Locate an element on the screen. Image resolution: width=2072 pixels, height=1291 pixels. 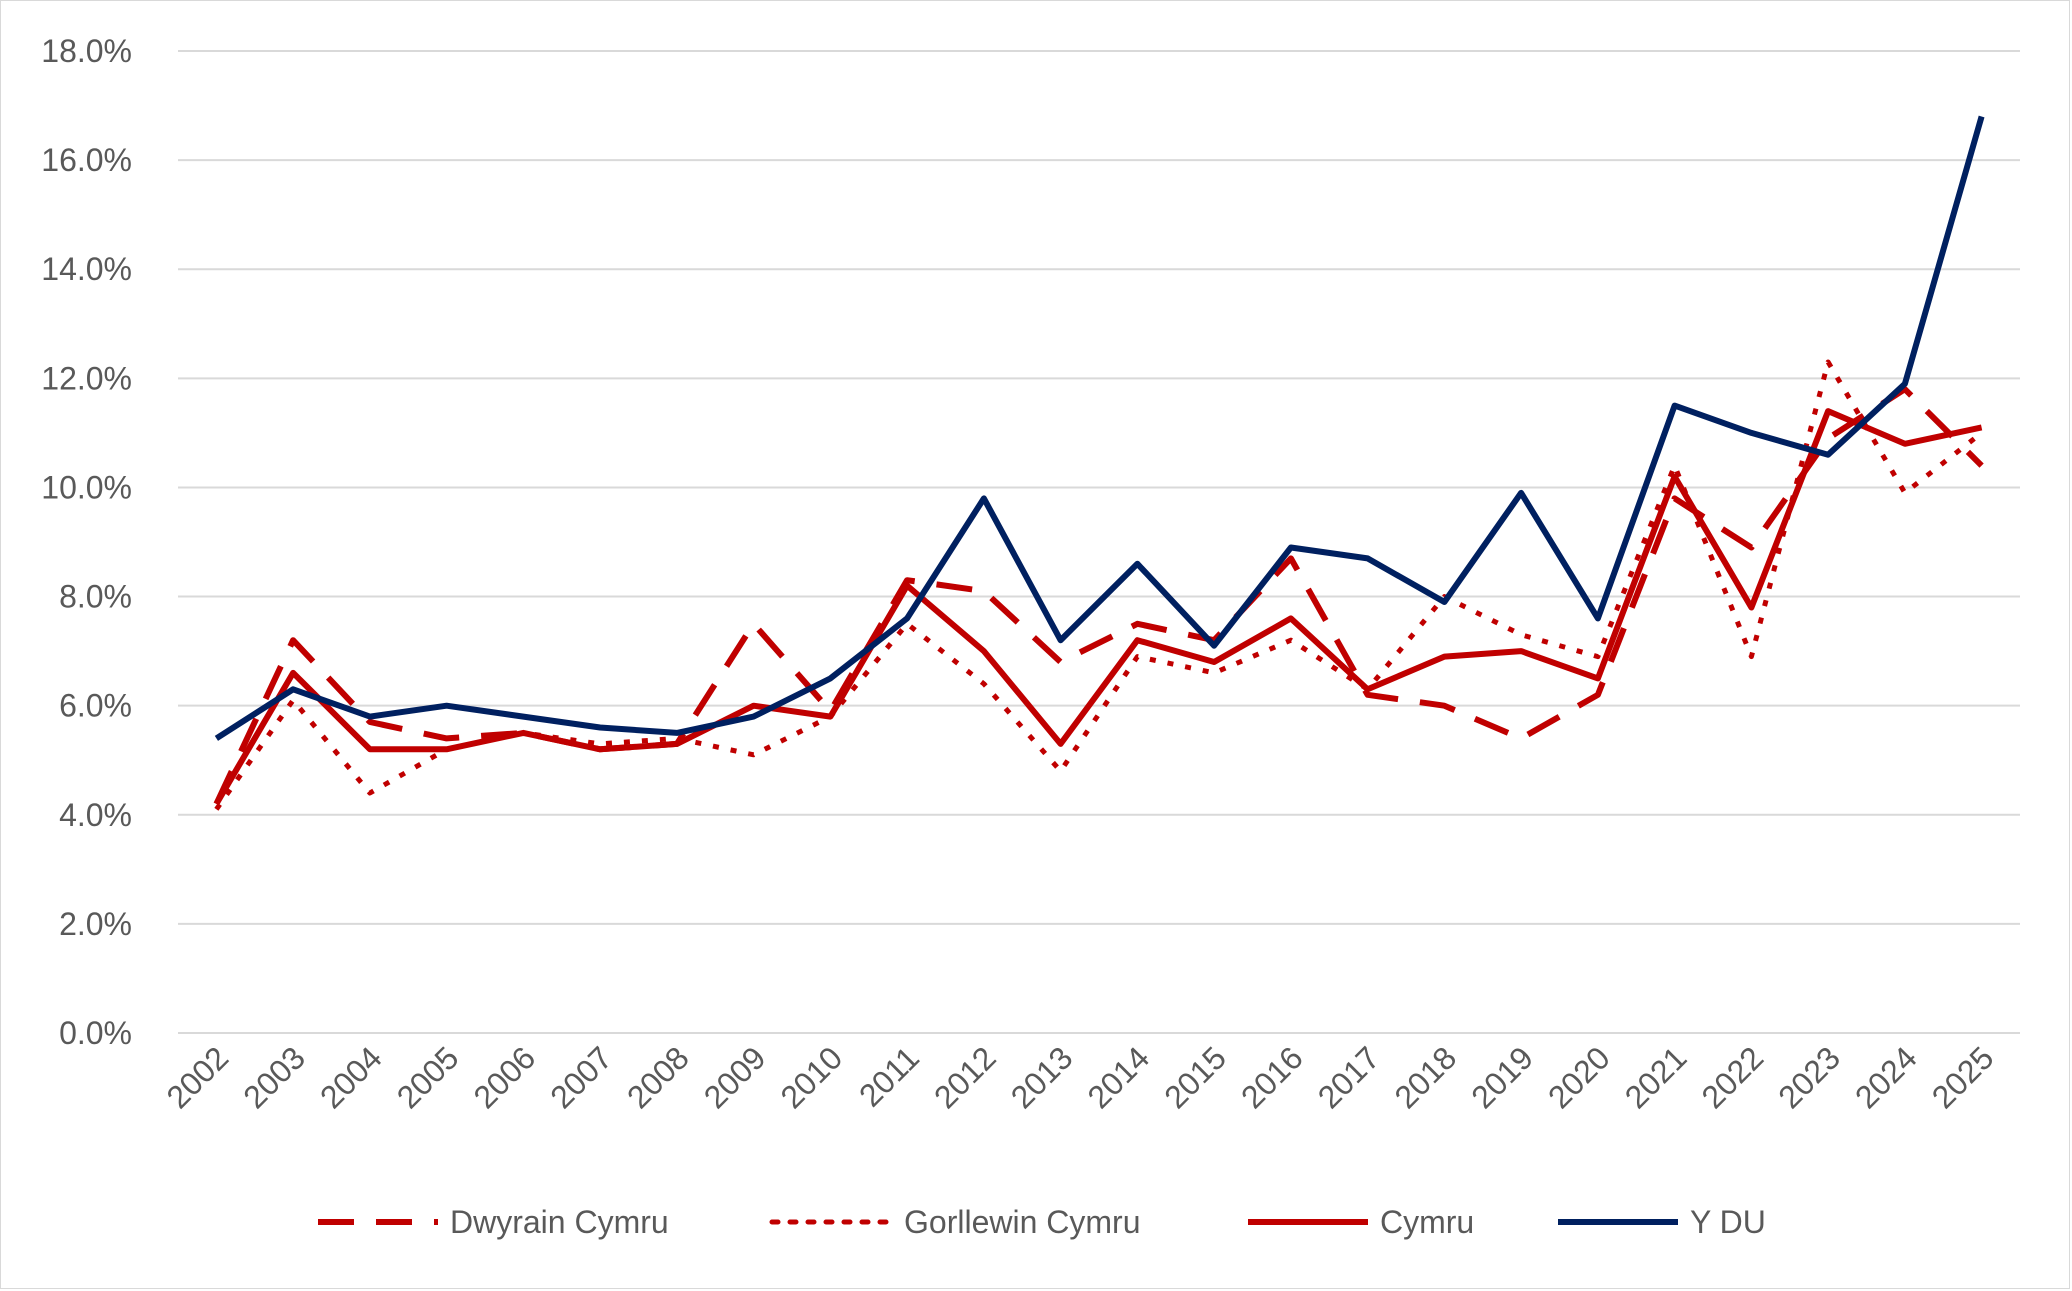
x-tick-label: 2004 is located at coordinates (351, 1077).